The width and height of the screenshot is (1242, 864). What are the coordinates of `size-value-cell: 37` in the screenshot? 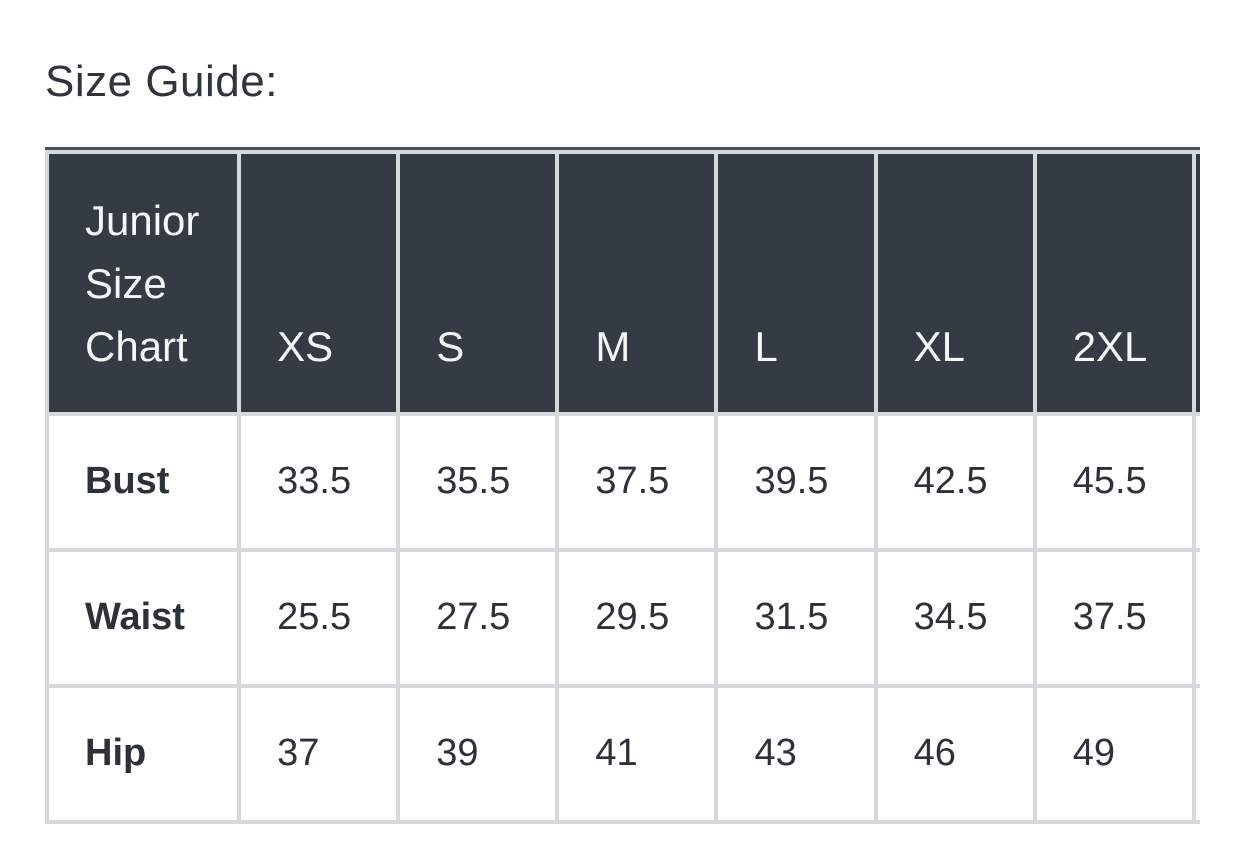 It's located at (319, 753).